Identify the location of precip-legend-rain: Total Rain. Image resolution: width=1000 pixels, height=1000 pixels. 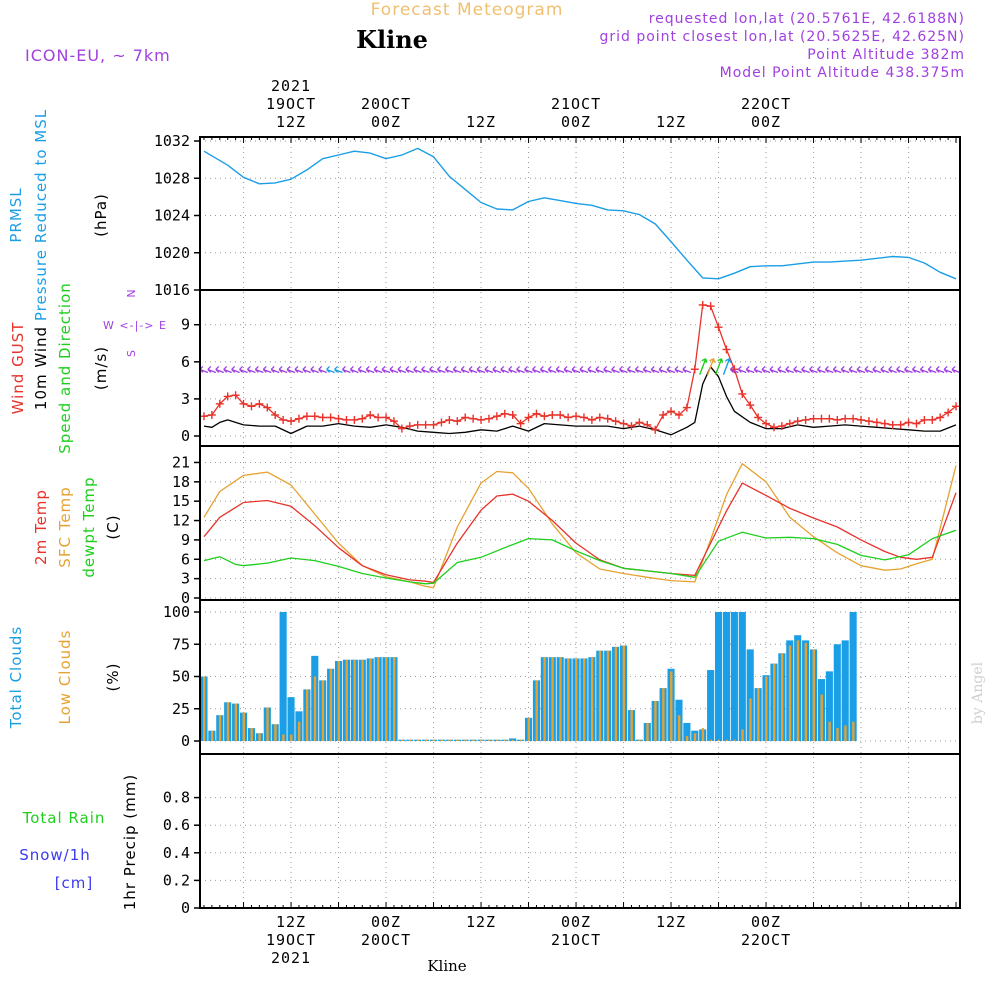
(64, 818).